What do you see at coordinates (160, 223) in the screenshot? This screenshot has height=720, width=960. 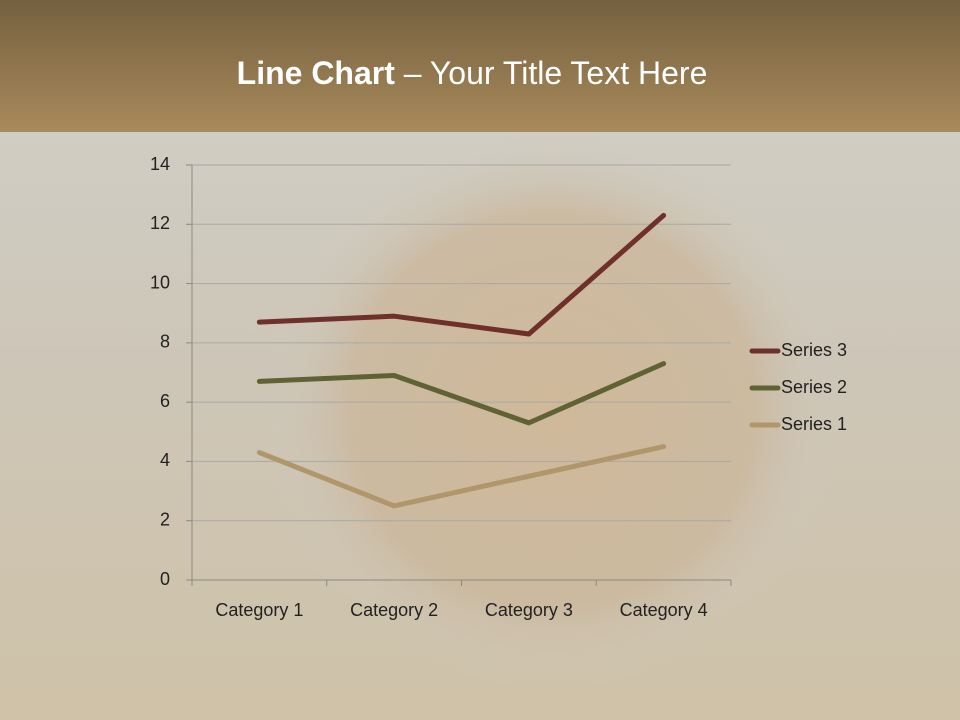 I see `y-tick-label: 12` at bounding box center [160, 223].